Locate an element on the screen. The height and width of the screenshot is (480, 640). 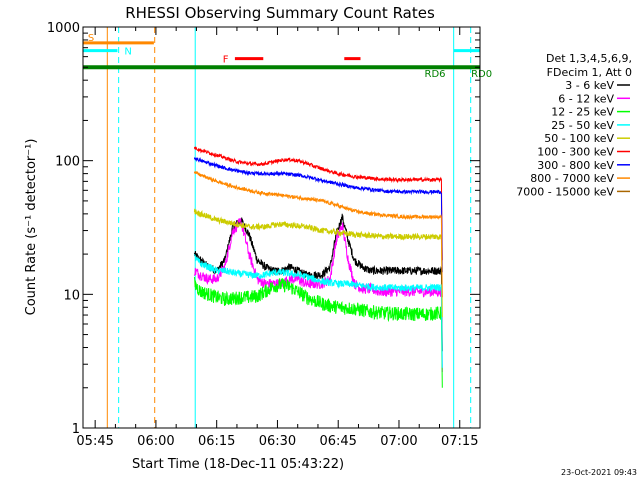
x-tick-label: 07:00 is located at coordinates (398, 441).